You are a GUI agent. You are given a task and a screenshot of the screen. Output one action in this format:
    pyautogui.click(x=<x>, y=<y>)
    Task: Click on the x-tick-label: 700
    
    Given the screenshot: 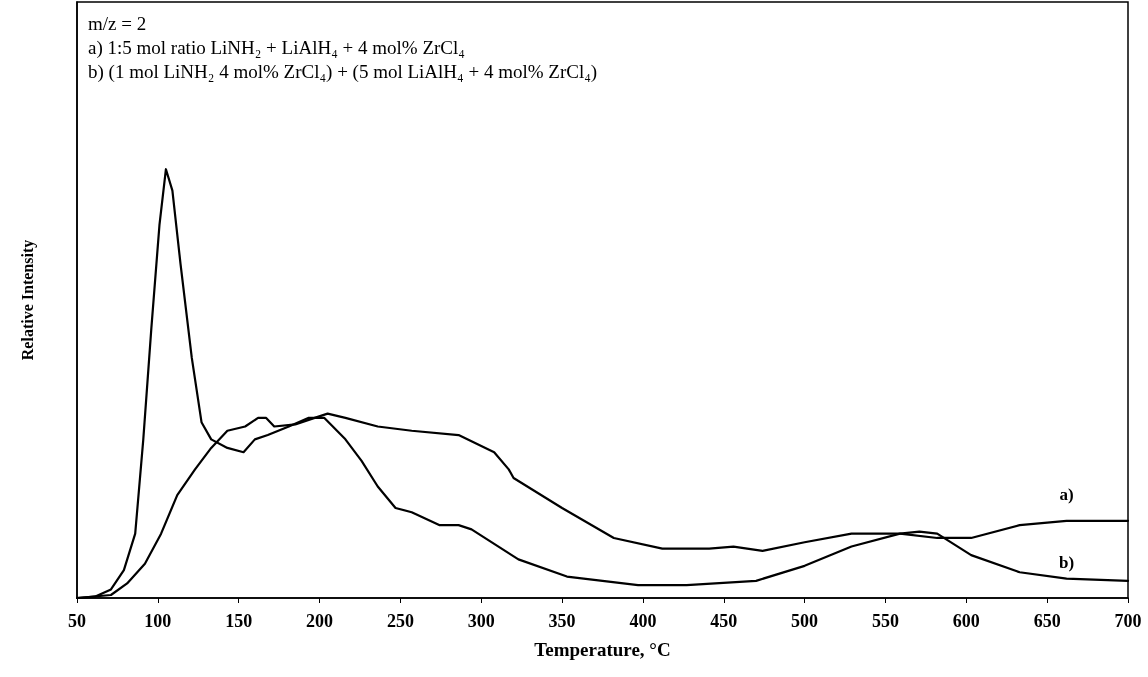 What is the action you would take?
    pyautogui.click(x=1128, y=621)
    